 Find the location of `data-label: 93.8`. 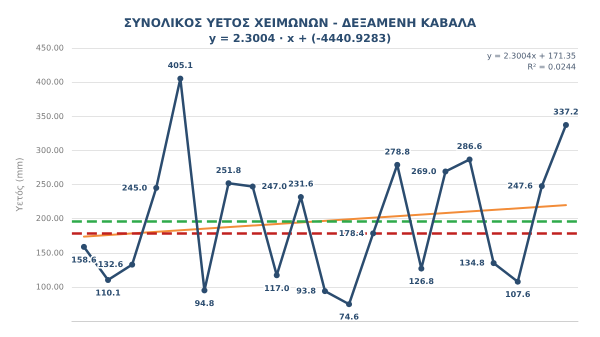

data-label: 93.8 is located at coordinates (306, 291).